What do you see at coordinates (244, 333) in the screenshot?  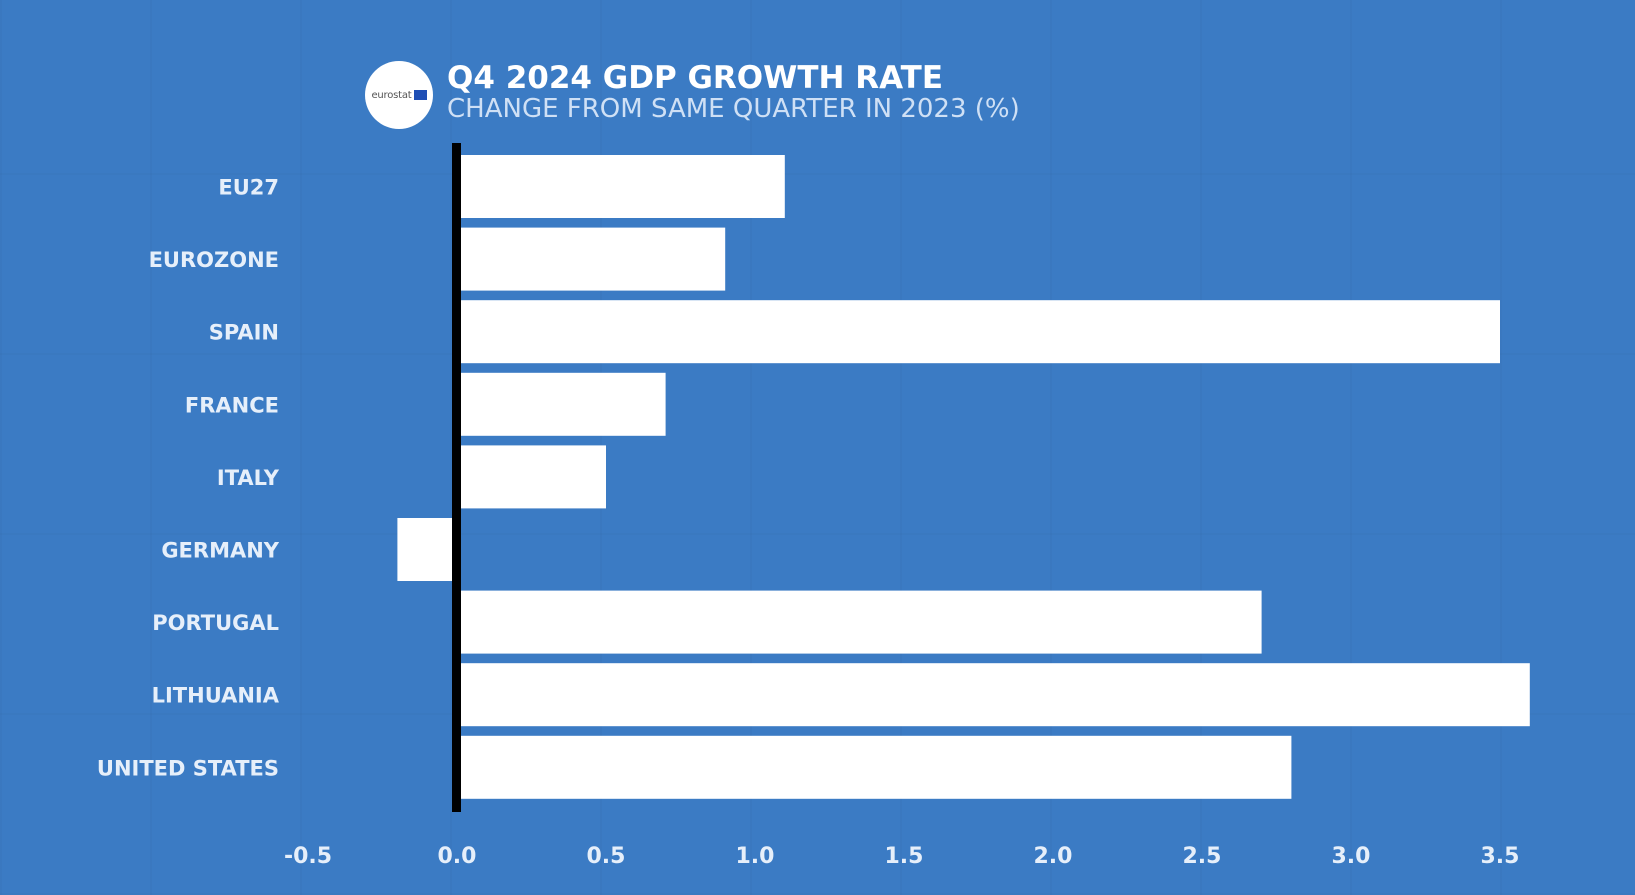 I see `category-label: SPAIN` at bounding box center [244, 333].